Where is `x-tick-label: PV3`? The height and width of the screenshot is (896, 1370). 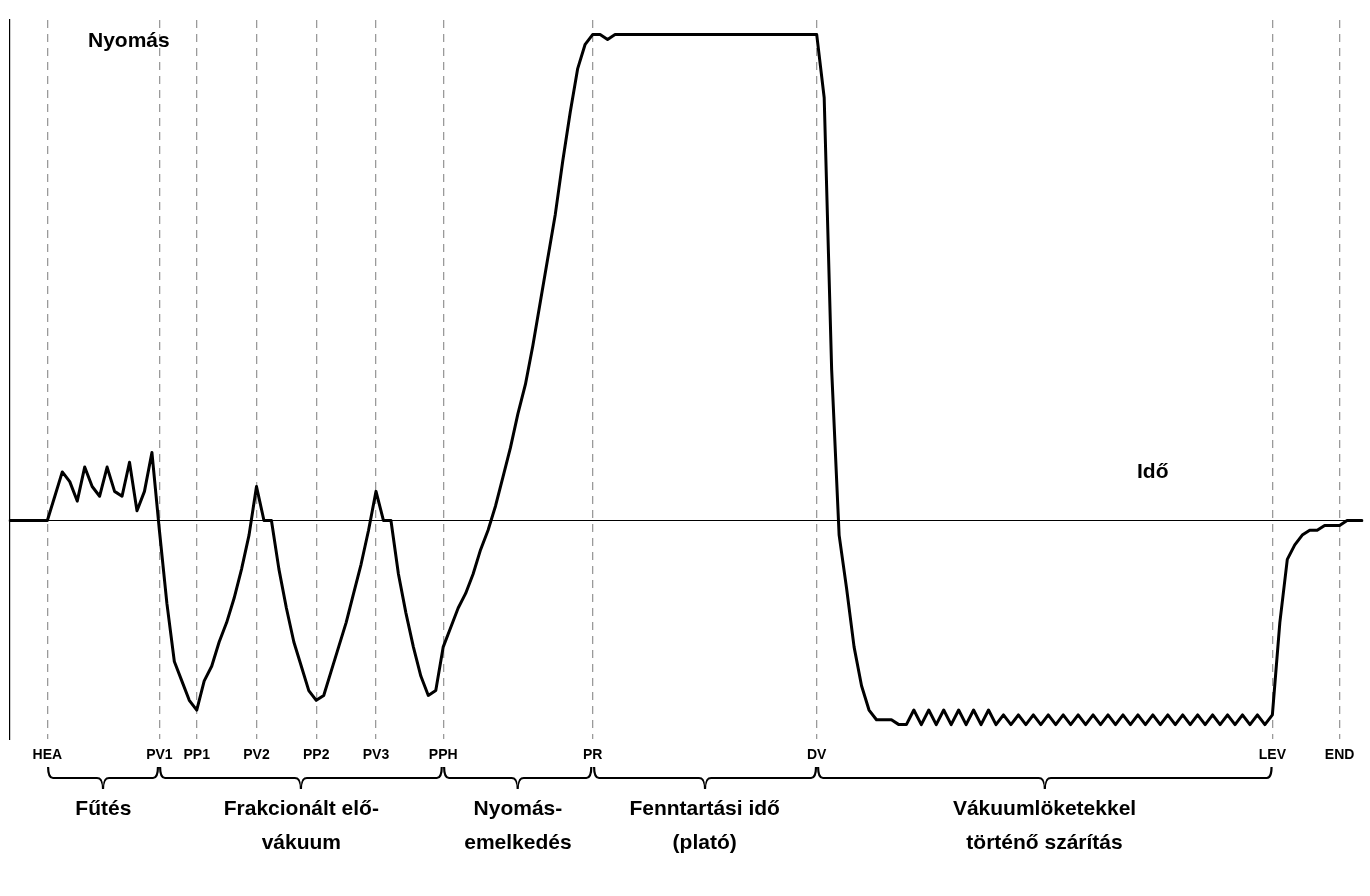
x-tick-label: PV3 is located at coordinates (376, 754).